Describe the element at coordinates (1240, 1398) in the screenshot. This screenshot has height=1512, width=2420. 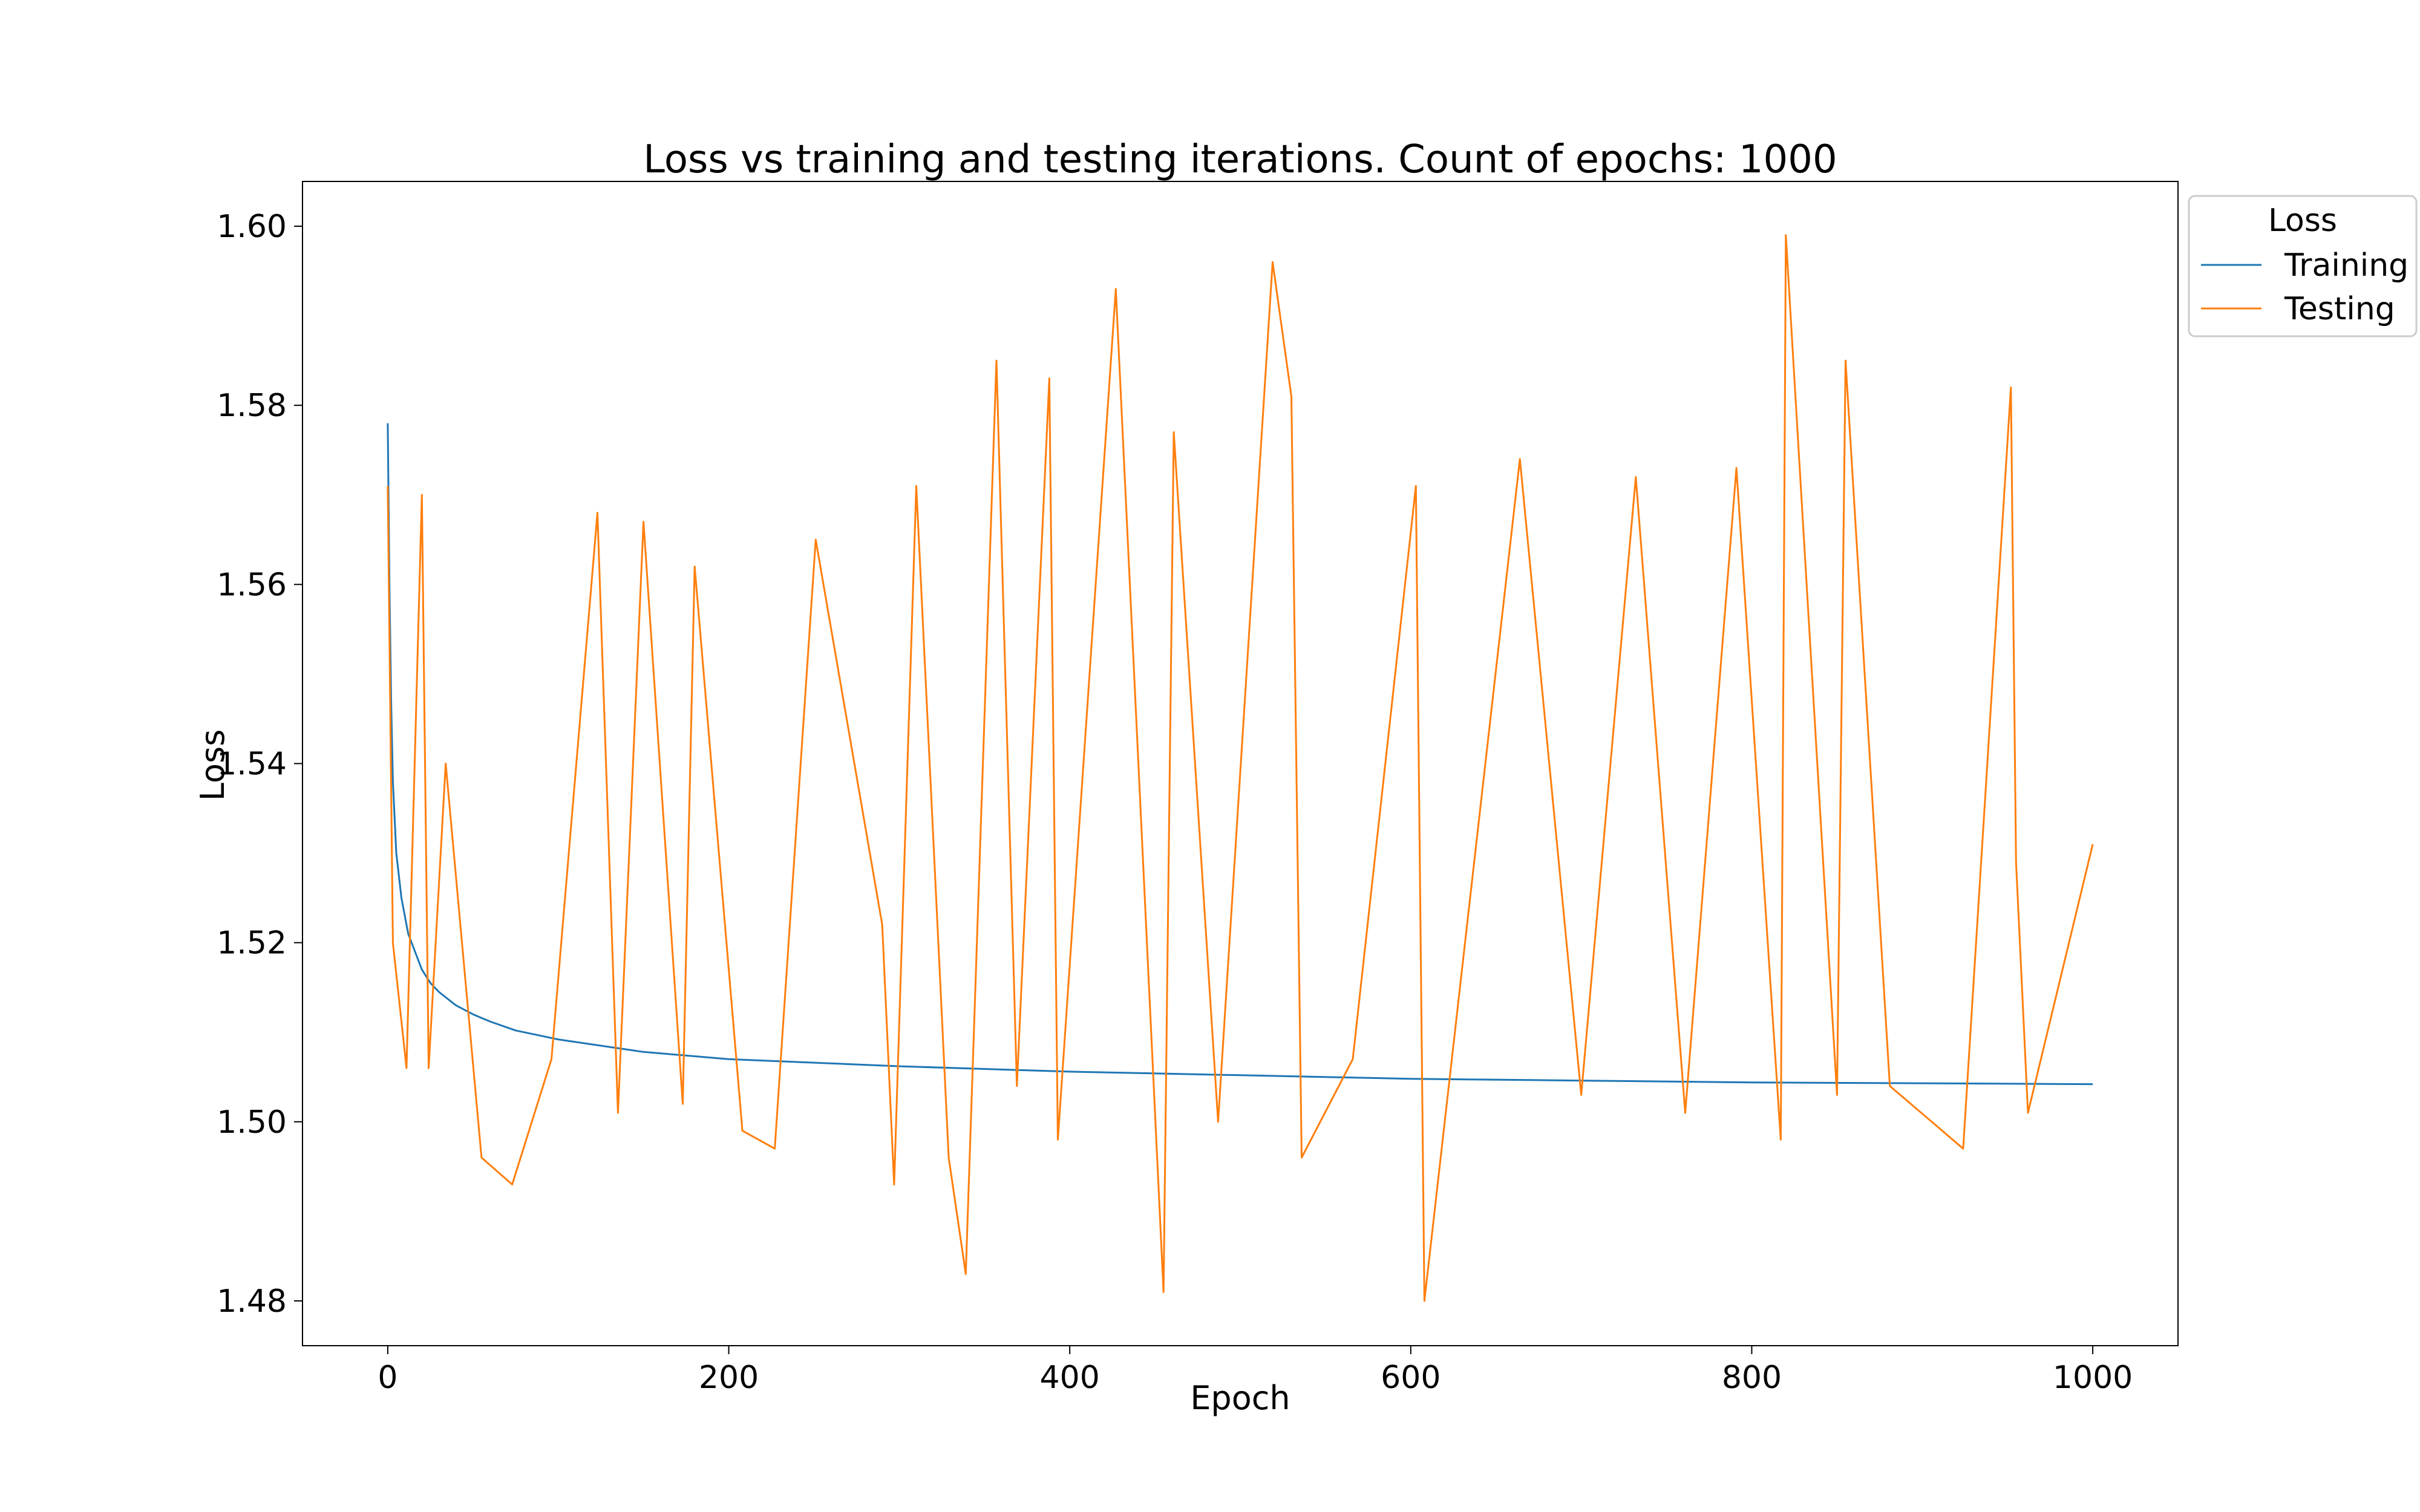
I see `x-axis-label: Epoch` at that location.